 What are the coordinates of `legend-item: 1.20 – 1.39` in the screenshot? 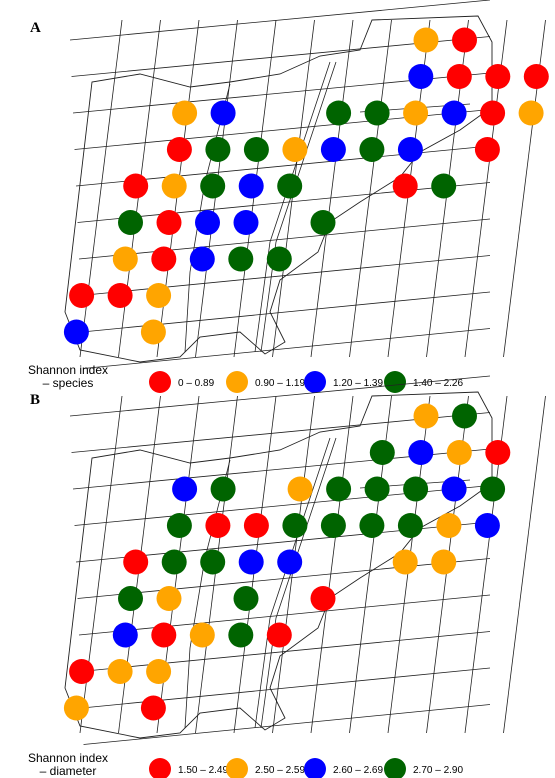 It's located at (343, 382).